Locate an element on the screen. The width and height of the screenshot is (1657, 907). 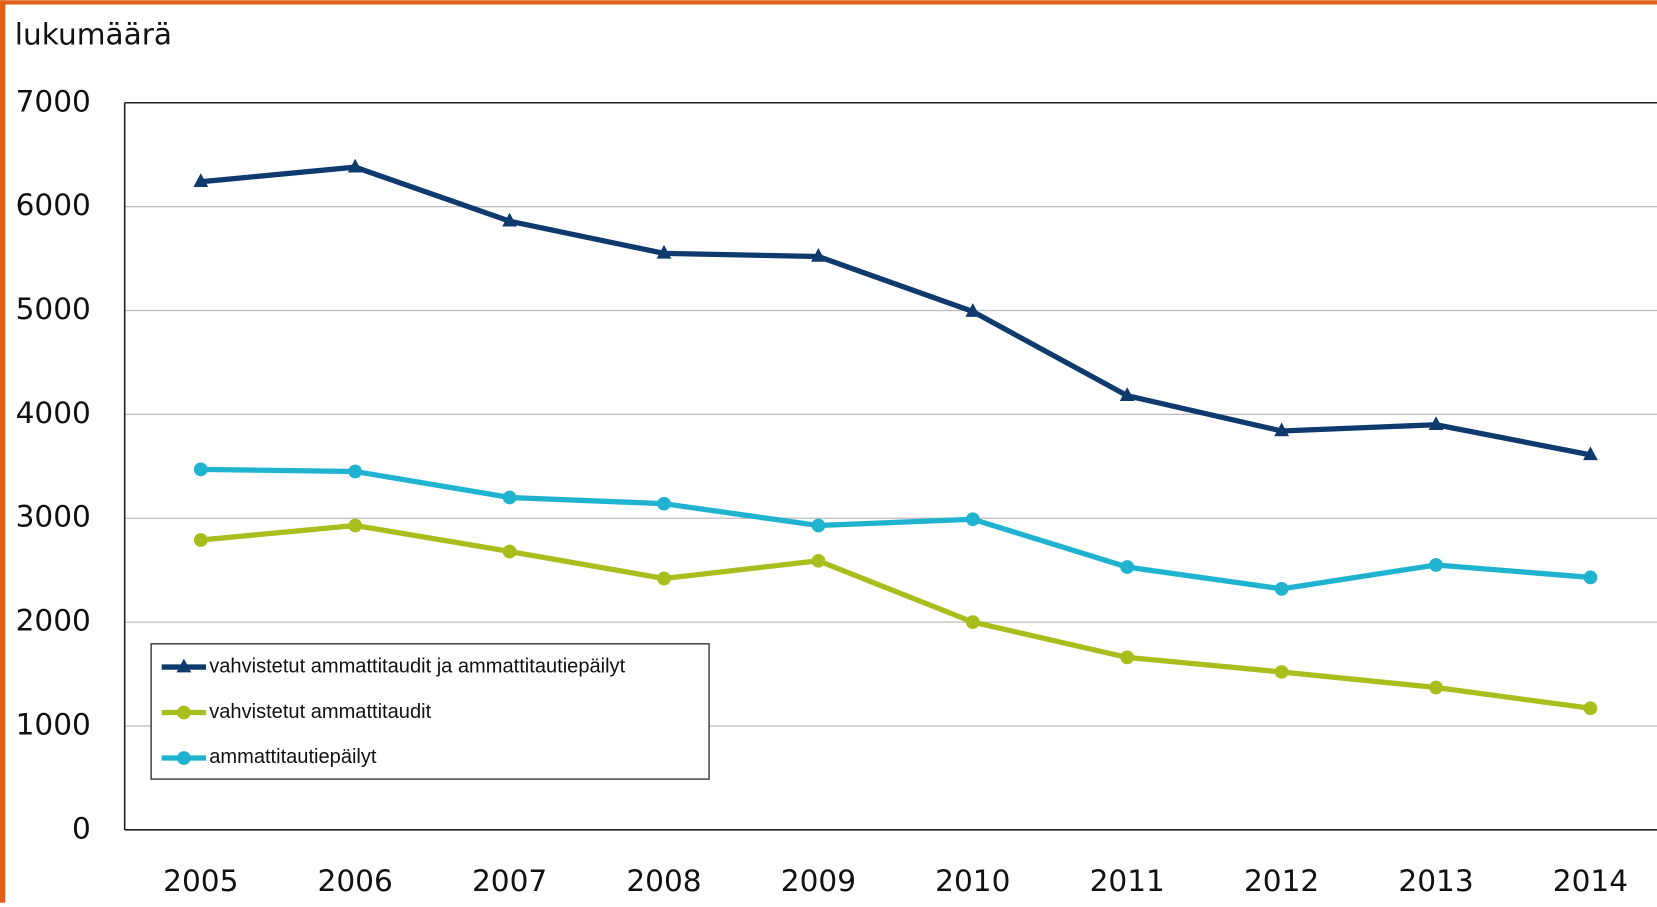
x-tick-label: 2005 is located at coordinates (200, 881).